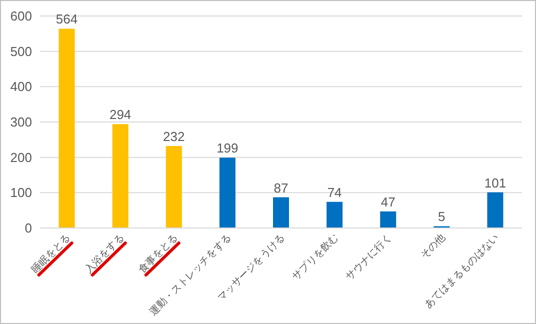 The width and height of the screenshot is (536, 324). Describe the element at coordinates (21, 122) in the screenshot. I see `y-tick-label: 300` at that location.